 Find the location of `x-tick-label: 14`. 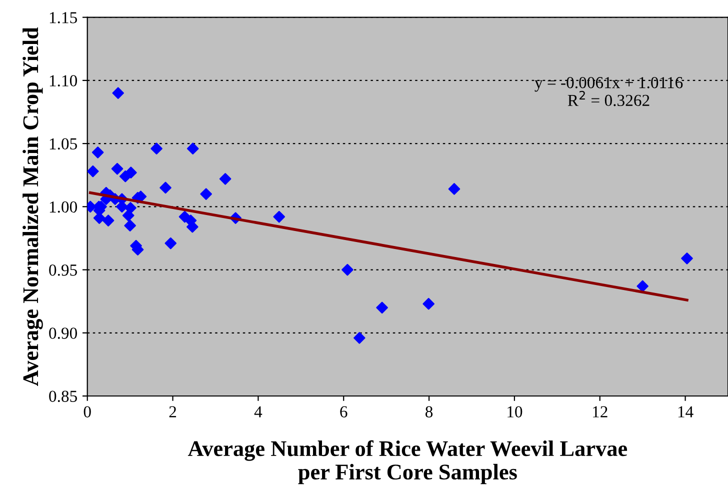

x-tick-label: 14 is located at coordinates (686, 412).